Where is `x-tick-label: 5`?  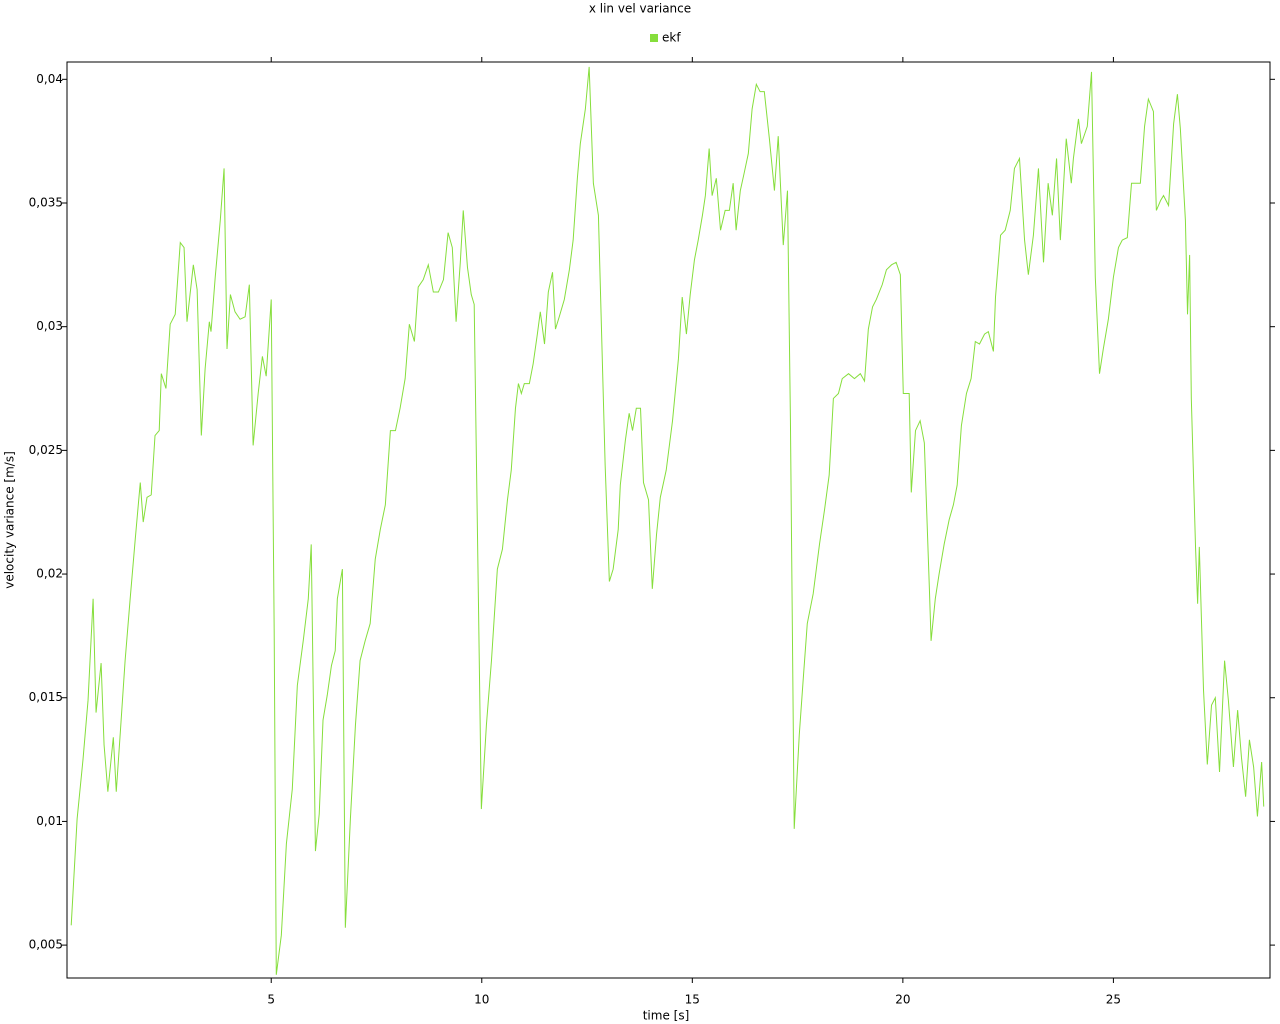
x-tick-label: 5 is located at coordinates (271, 1000).